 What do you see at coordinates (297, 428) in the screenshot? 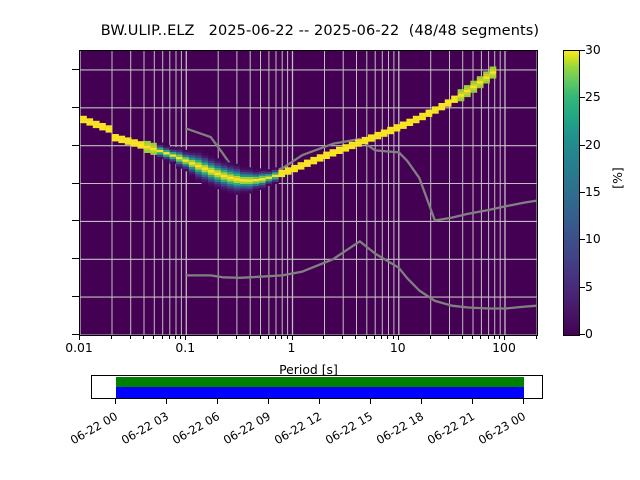
I see `timeline-tick-label: 06-22 12` at bounding box center [297, 428].